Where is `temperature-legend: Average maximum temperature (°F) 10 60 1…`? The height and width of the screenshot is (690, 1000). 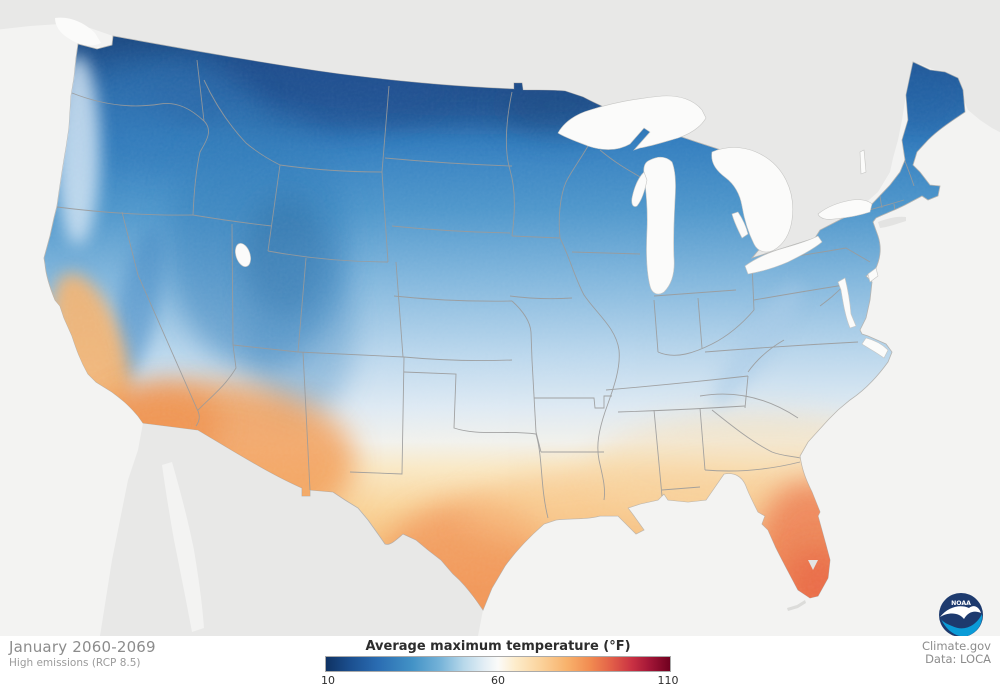 temperature-legend: Average maximum temperature (°F) 10 60 1… is located at coordinates (498, 661).